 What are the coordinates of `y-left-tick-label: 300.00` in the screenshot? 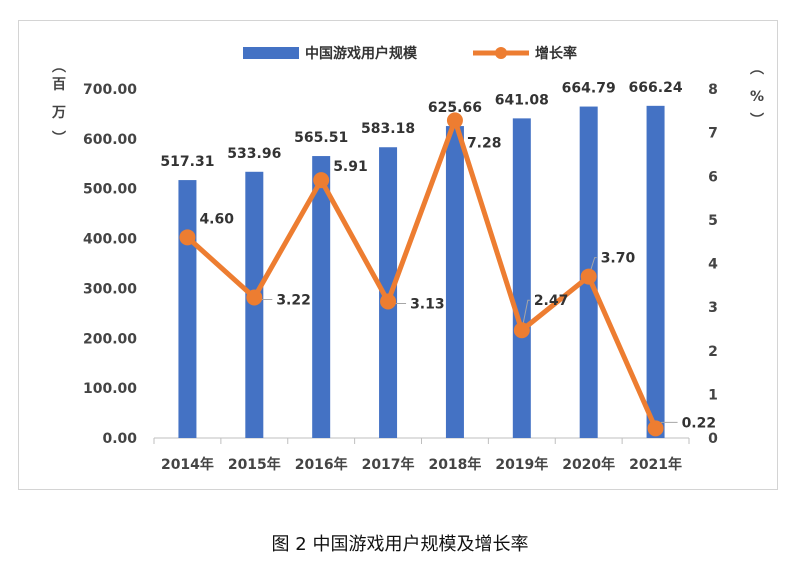 It's located at (110, 289).